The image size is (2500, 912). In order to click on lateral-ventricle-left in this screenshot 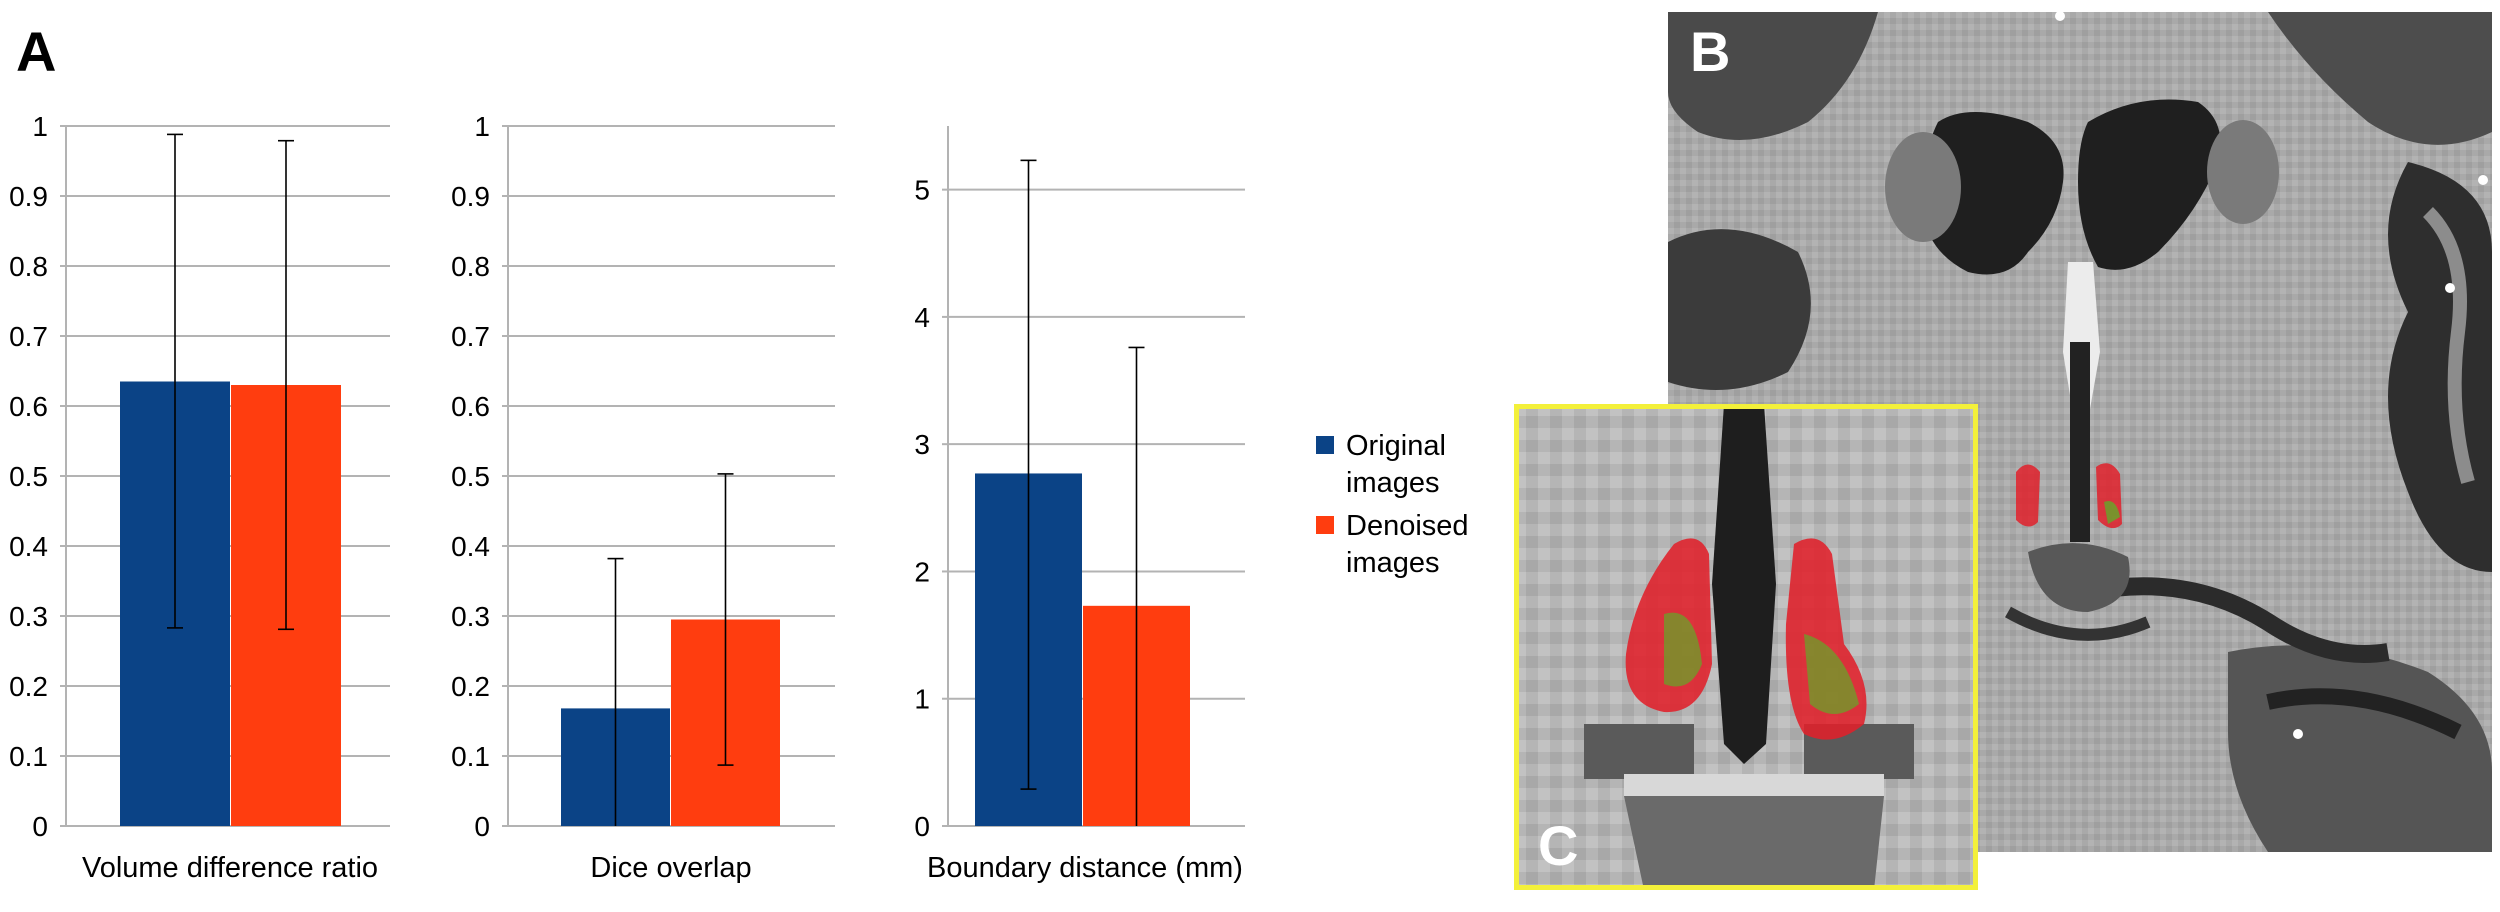, I will do `click(1993, 193)`.